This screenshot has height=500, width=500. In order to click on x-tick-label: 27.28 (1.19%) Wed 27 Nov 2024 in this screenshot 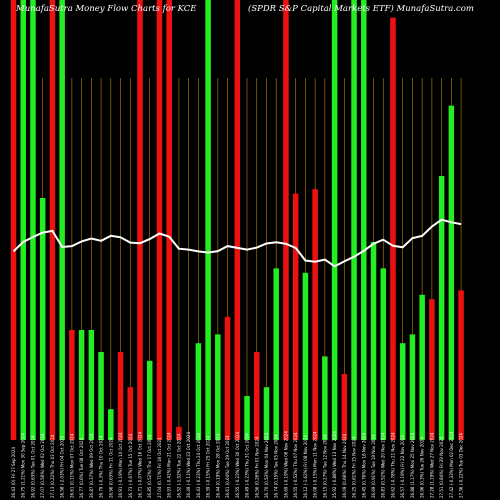, I will do `click(431, 465)`.